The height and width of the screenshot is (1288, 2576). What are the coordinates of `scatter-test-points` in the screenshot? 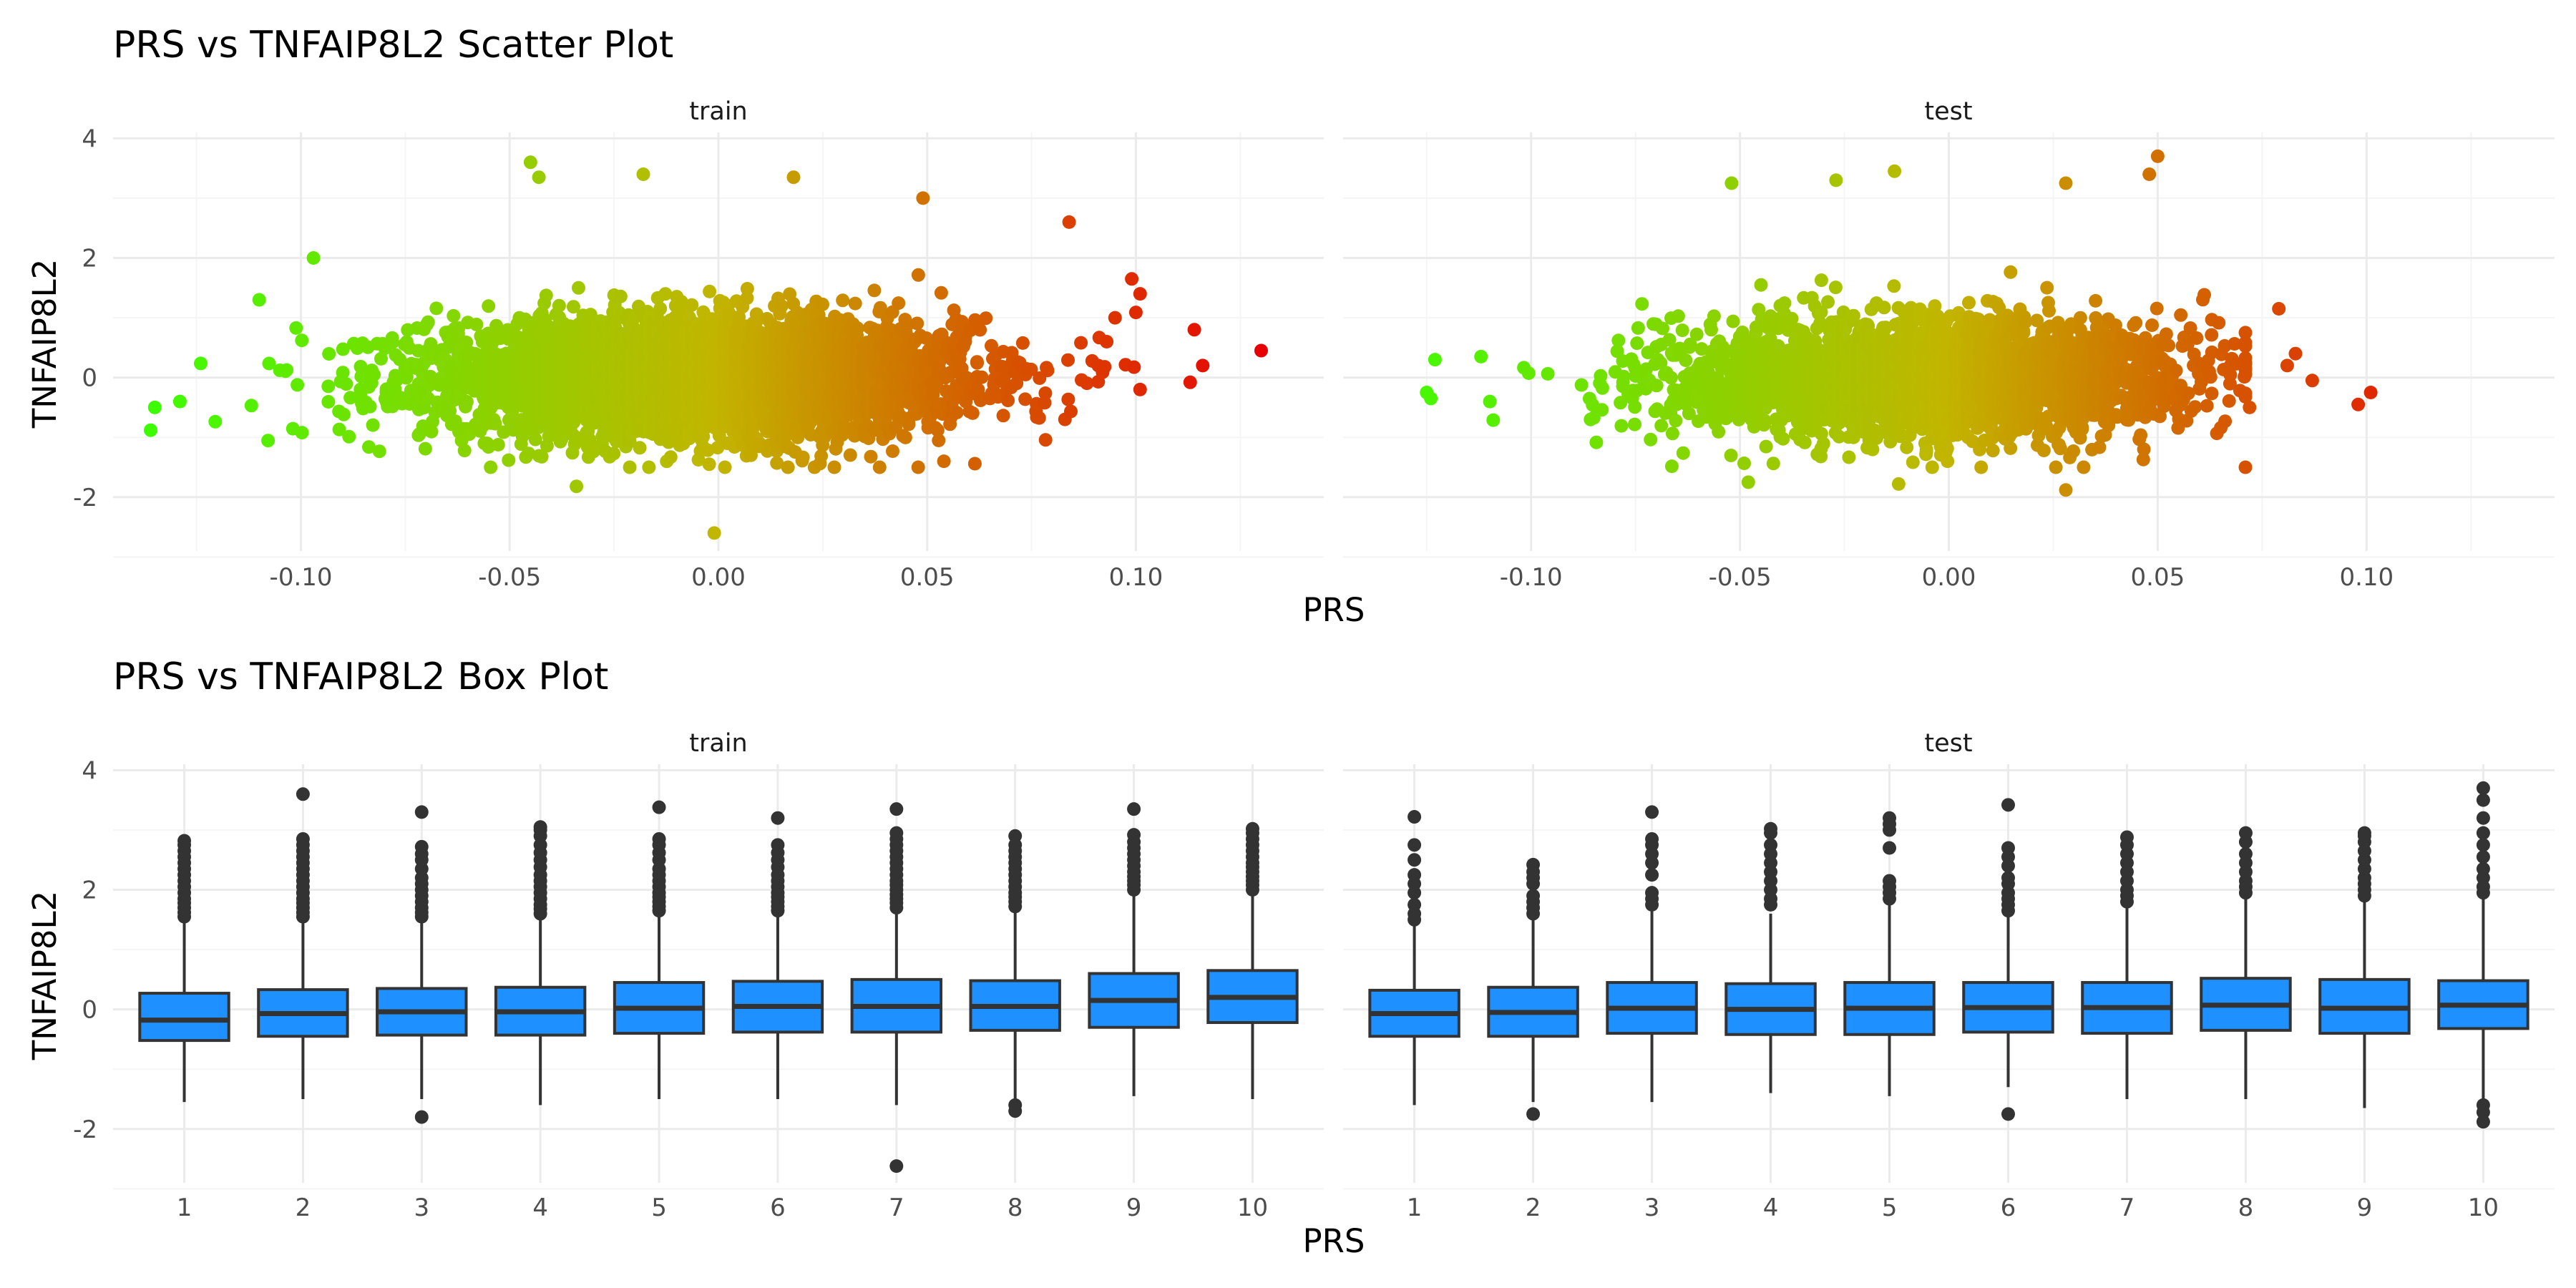 It's located at (1899, 323).